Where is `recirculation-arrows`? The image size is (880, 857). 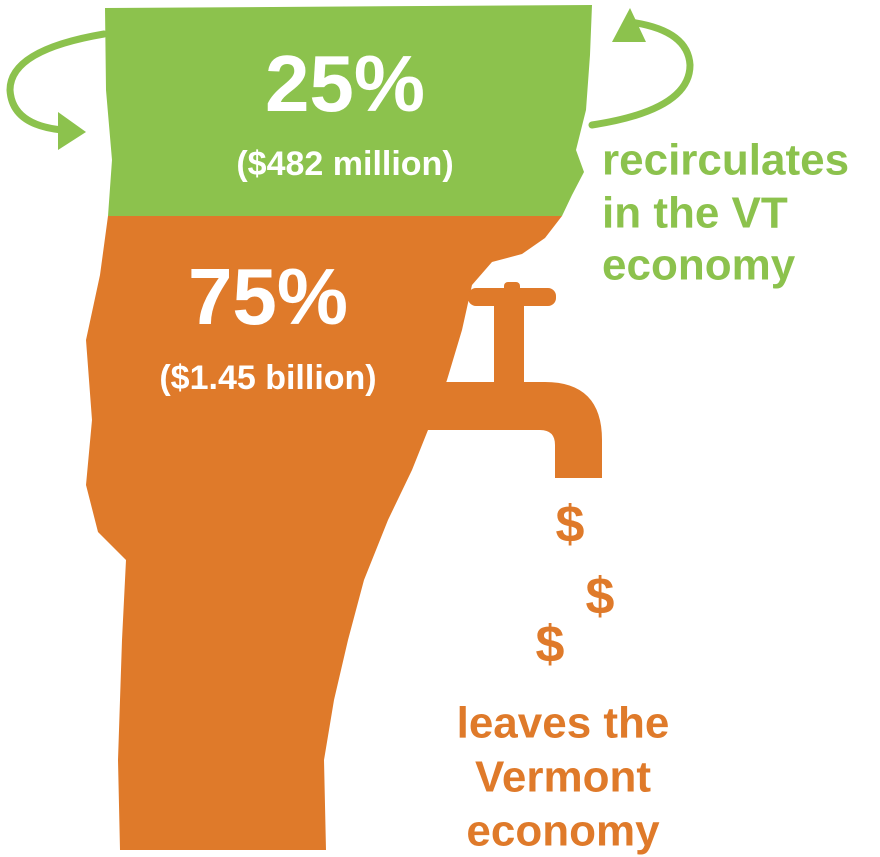
recirculation-arrows is located at coordinates (350, 76).